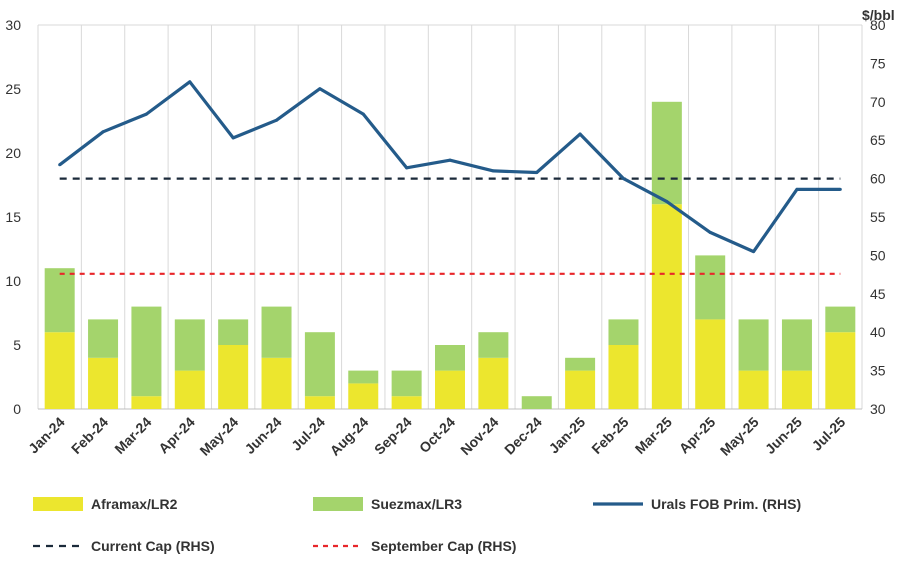 The width and height of the screenshot is (905, 567). Describe the element at coordinates (878, 25) in the screenshot. I see `right-tick-label: 80` at that location.